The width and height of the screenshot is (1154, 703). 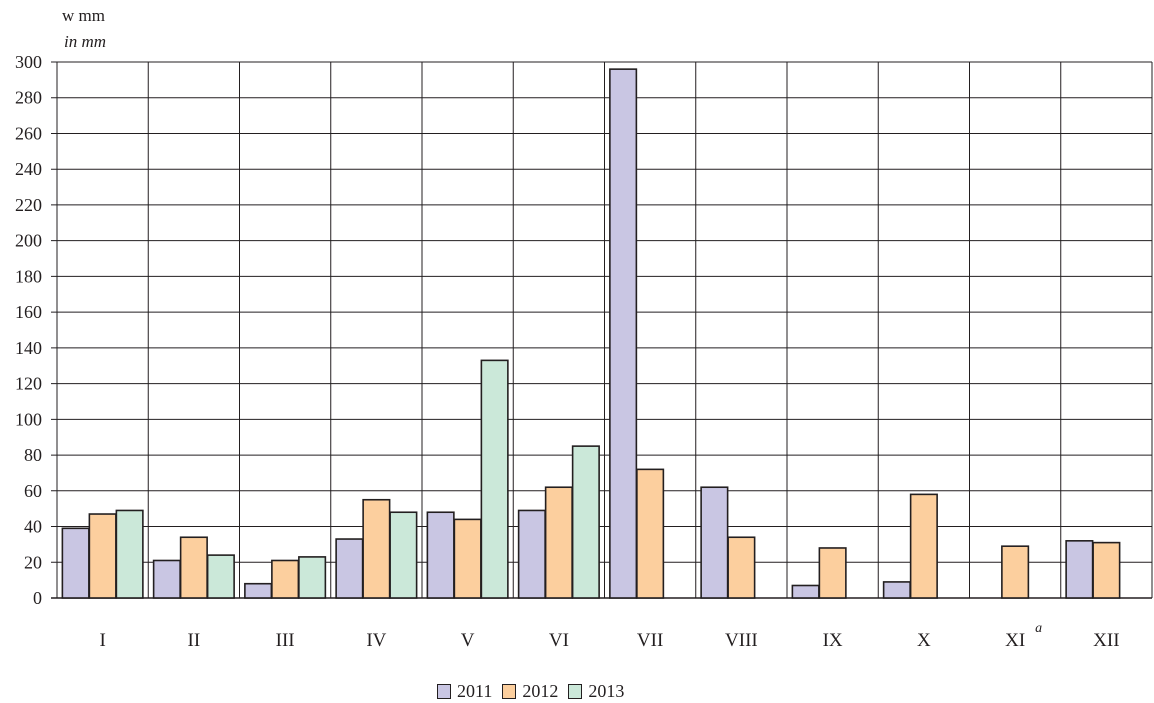 I want to click on x-tick-label-VIII: VIII, so click(x=741, y=640).